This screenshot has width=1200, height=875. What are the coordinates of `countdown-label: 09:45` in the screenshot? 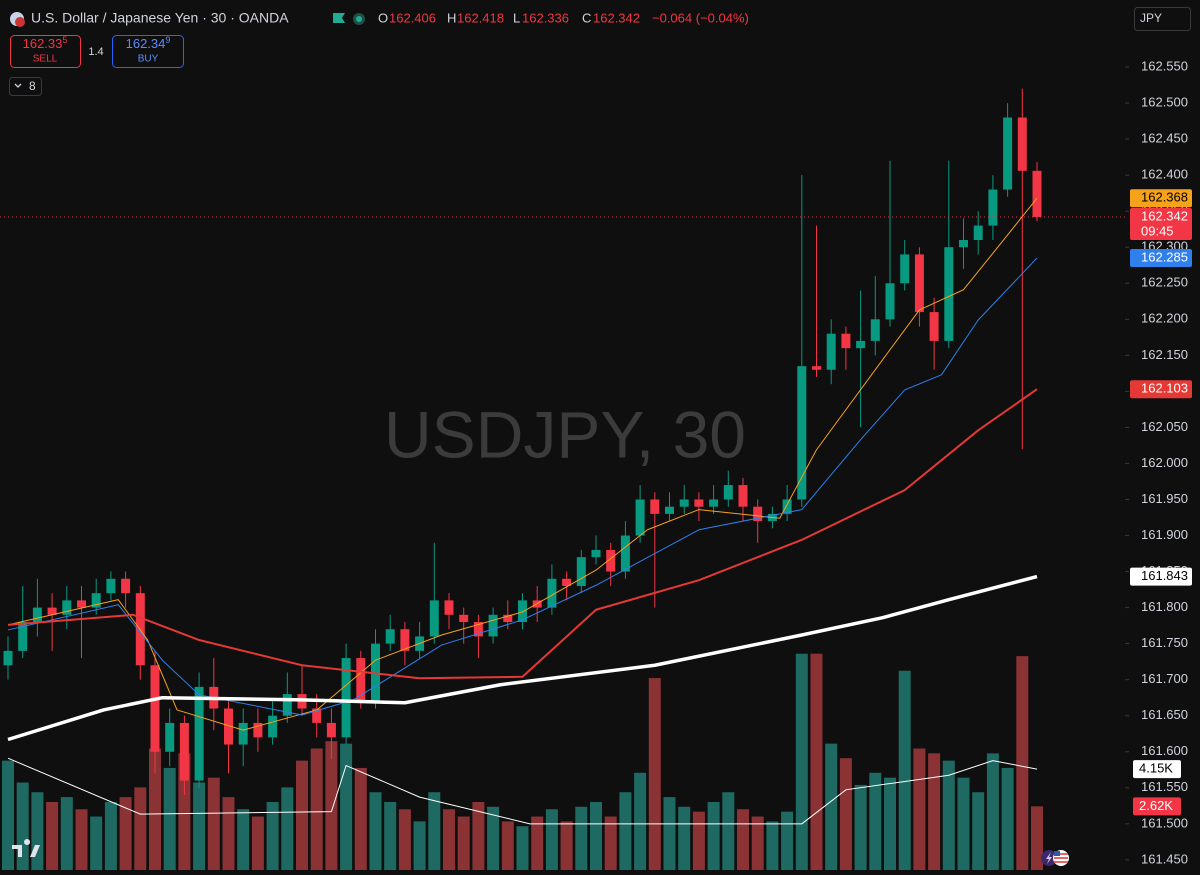 It's located at (1157, 230).